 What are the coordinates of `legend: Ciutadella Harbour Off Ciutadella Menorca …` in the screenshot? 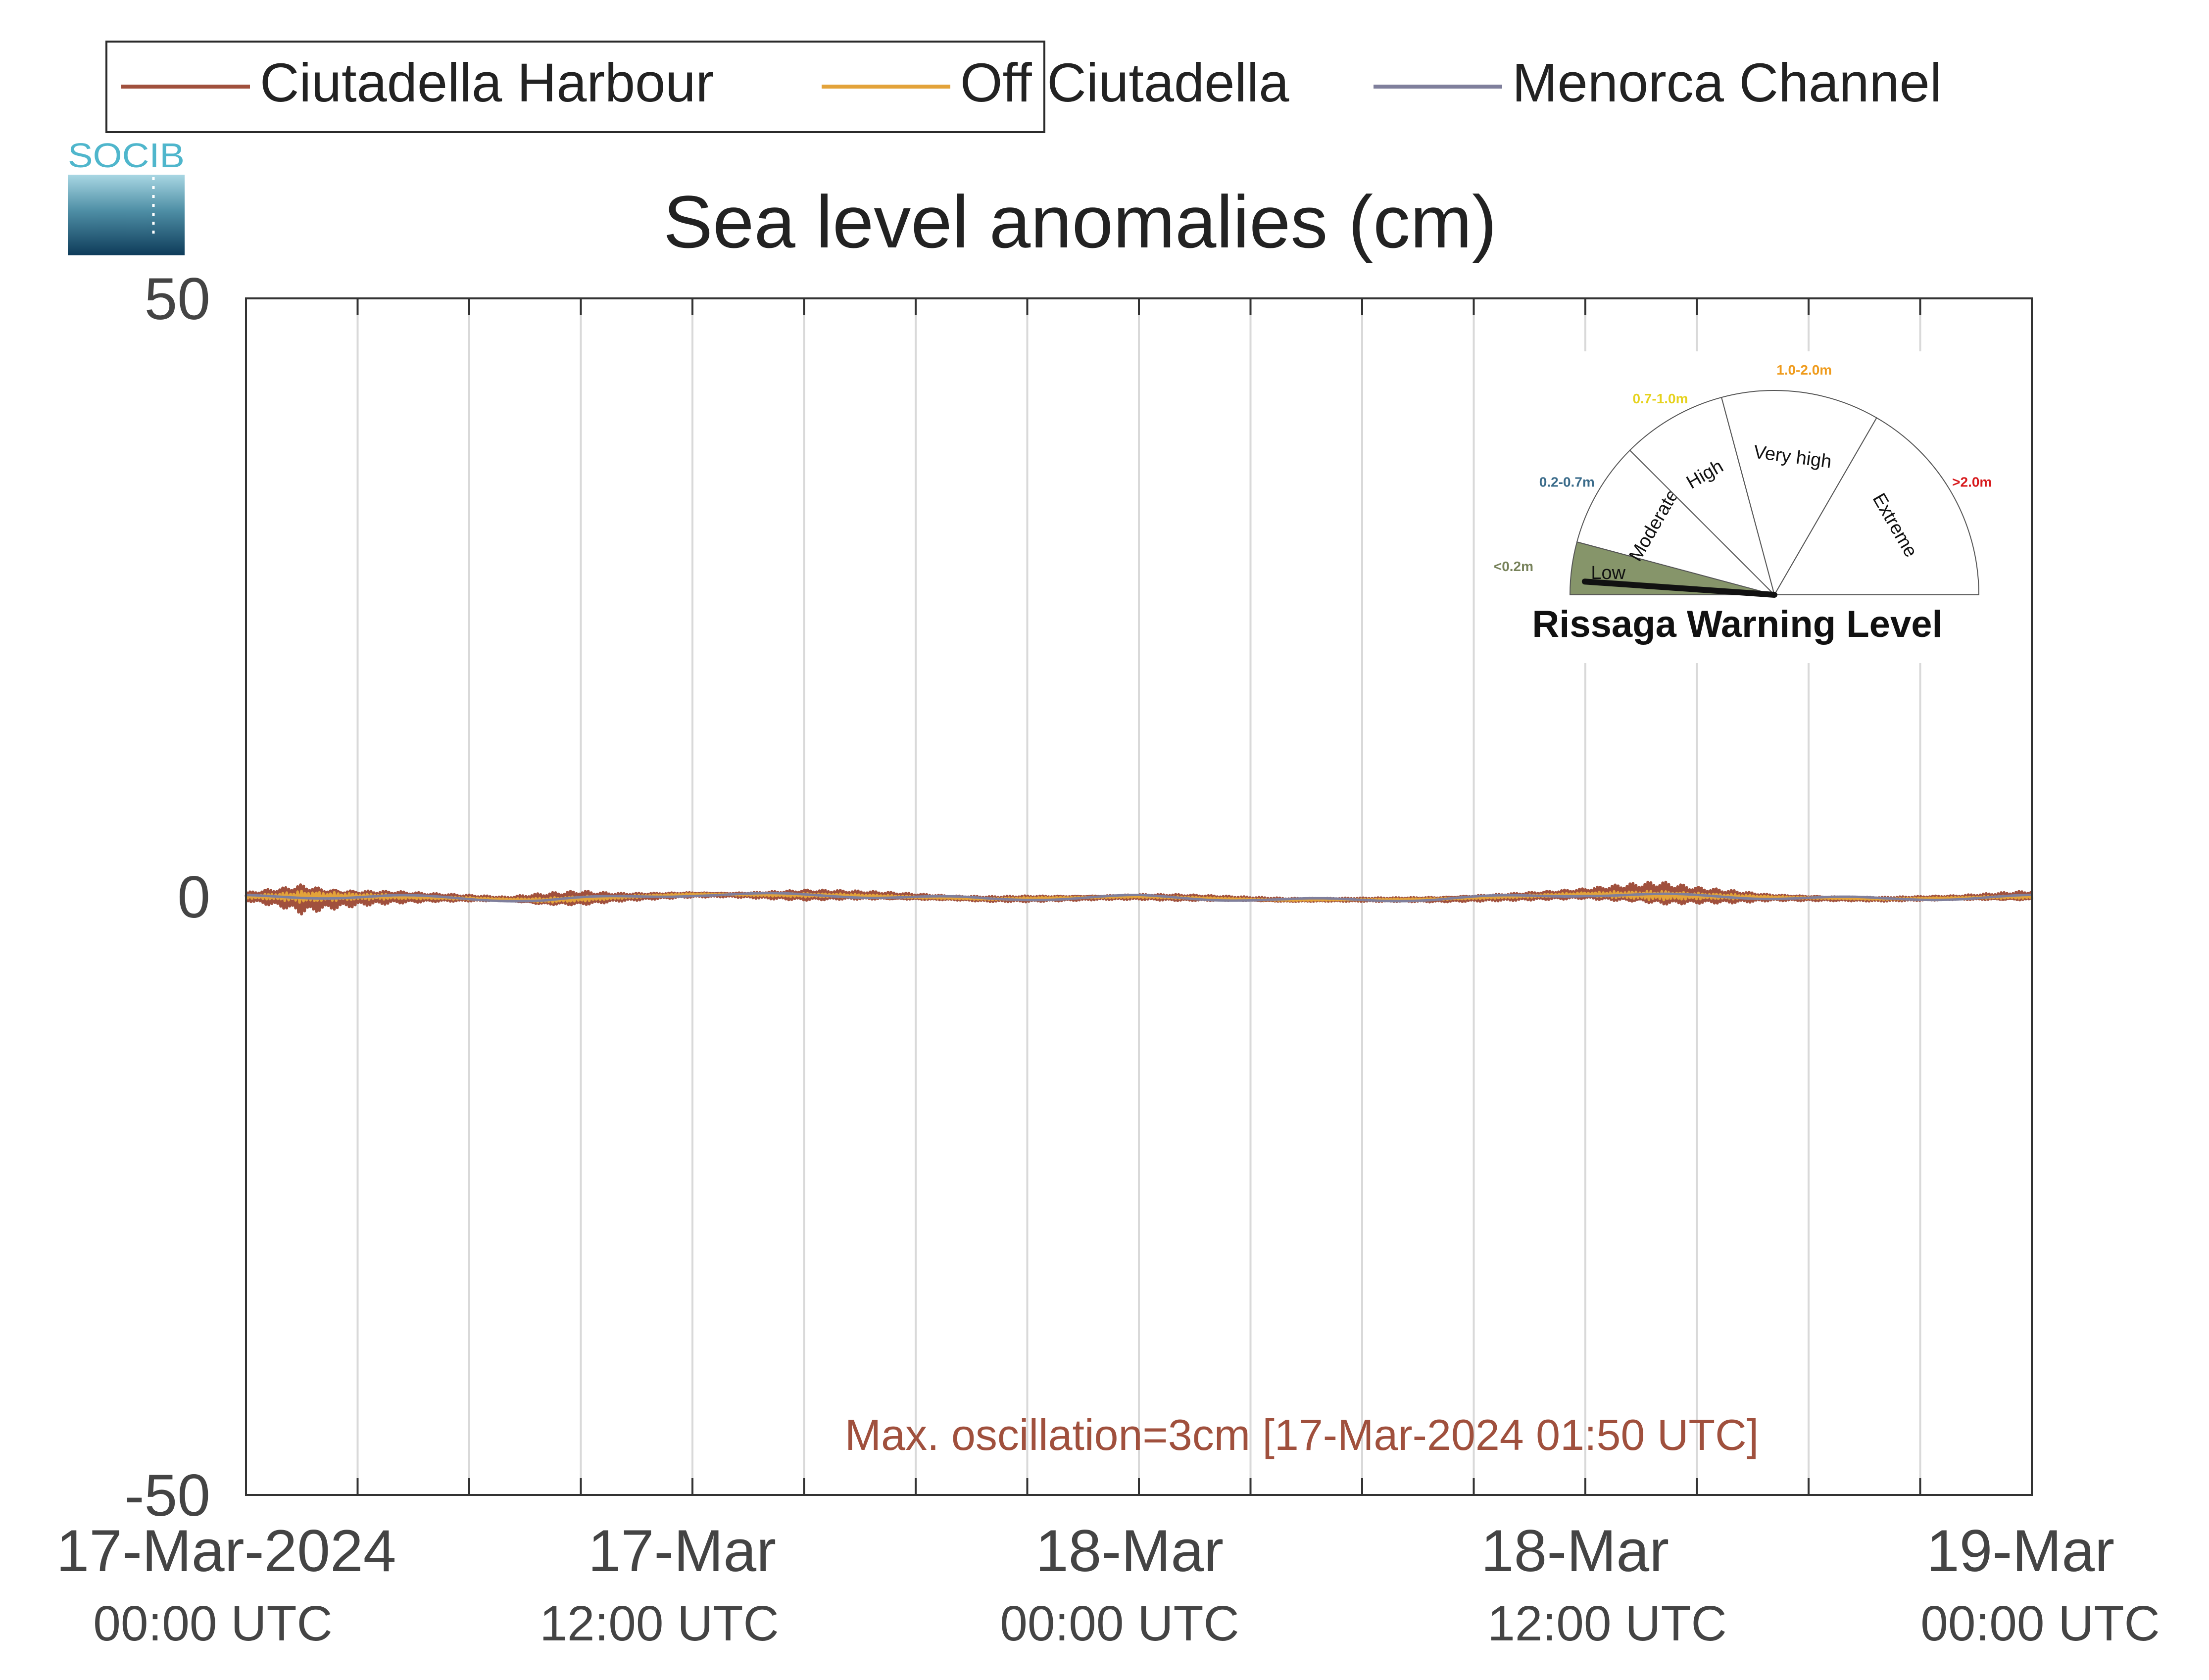 It's located at (1024, 87).